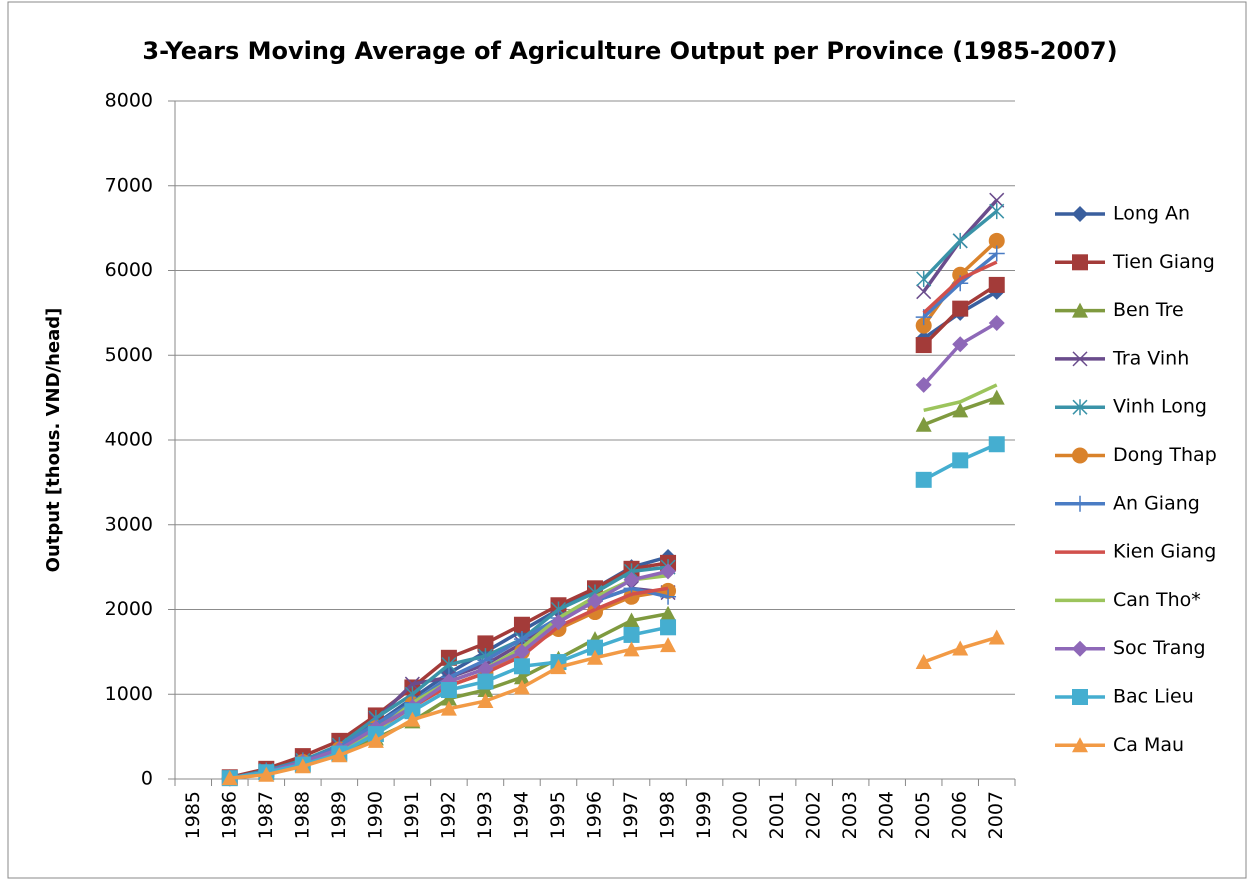 The width and height of the screenshot is (1253, 882). I want to click on y-tick-label: 6000, so click(129, 270).